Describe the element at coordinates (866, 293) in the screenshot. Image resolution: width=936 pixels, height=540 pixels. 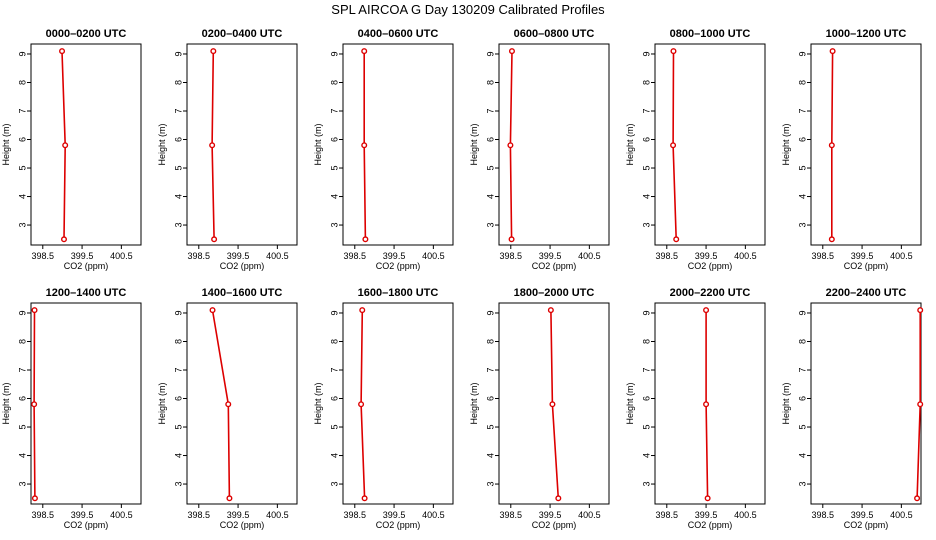
I see `panel-title: 2200–2400 UTC` at that location.